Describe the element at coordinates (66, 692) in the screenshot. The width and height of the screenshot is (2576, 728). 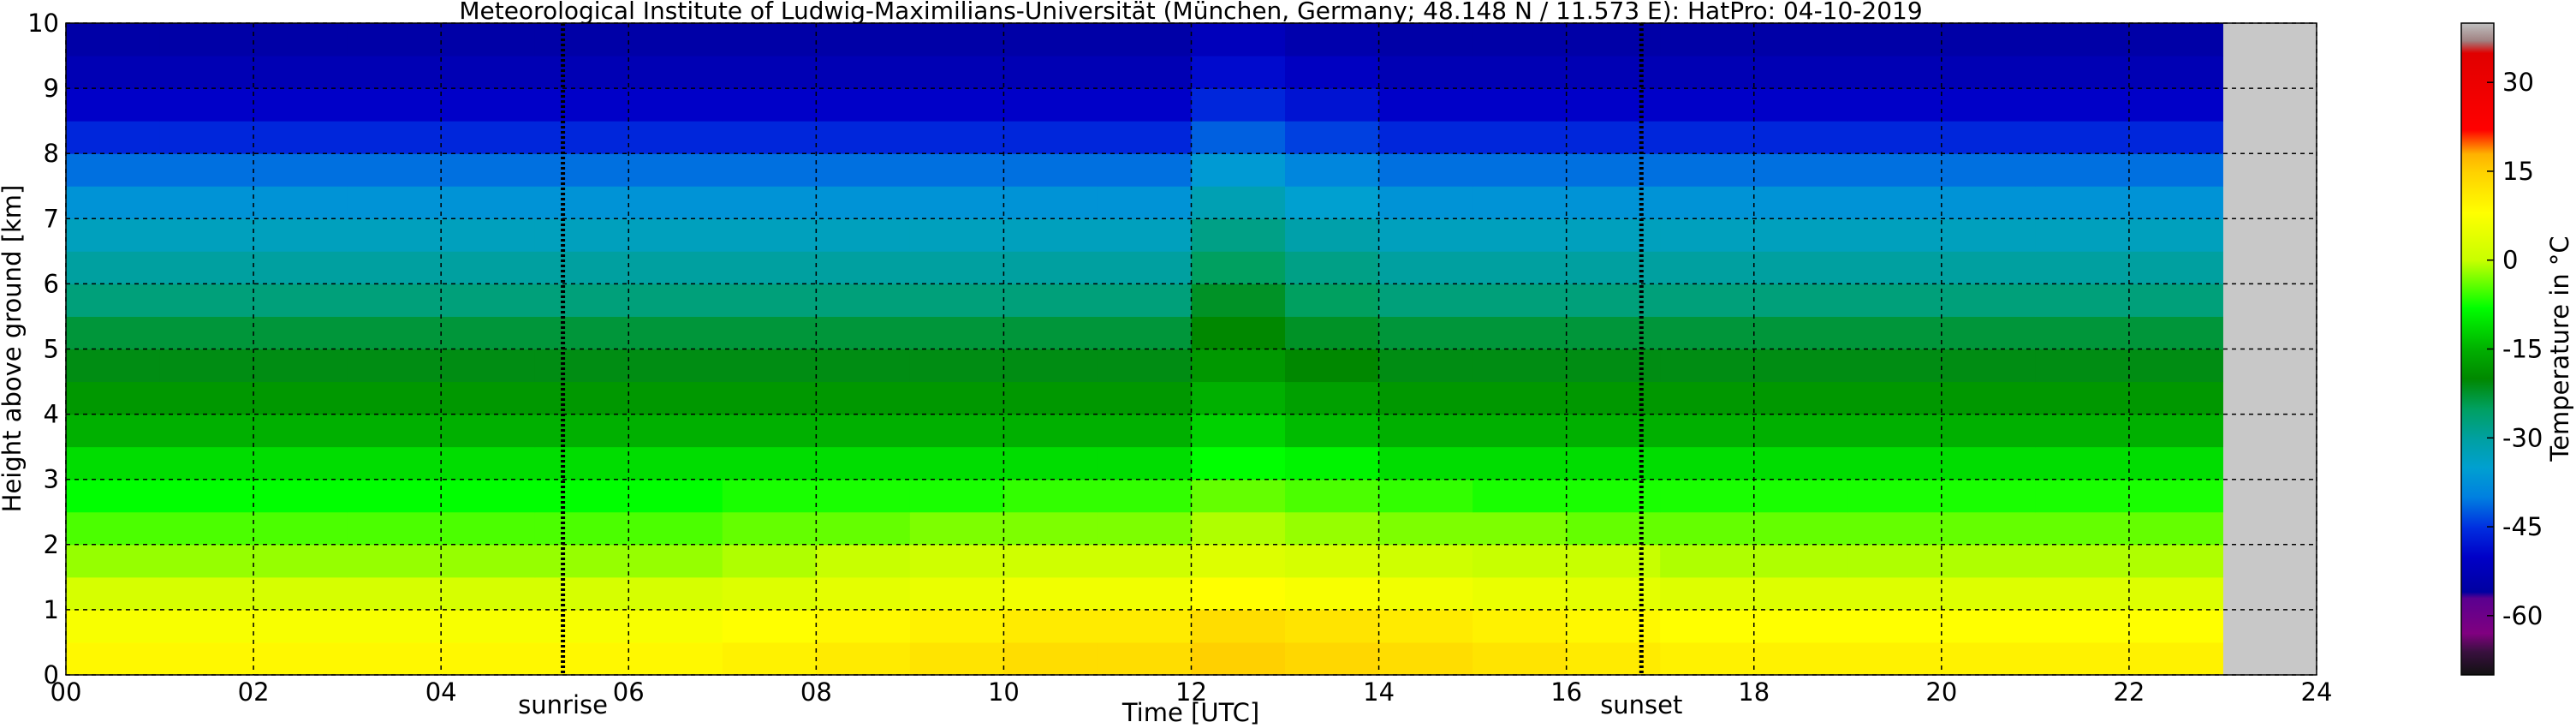
I see `x-tick-label: 00` at that location.